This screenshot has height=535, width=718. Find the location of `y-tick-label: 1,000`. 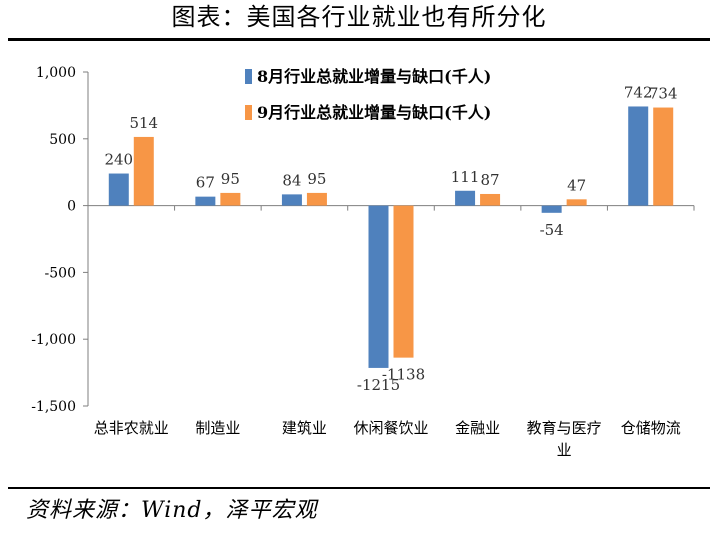

y-tick-label: 1,000 is located at coordinates (56, 73).